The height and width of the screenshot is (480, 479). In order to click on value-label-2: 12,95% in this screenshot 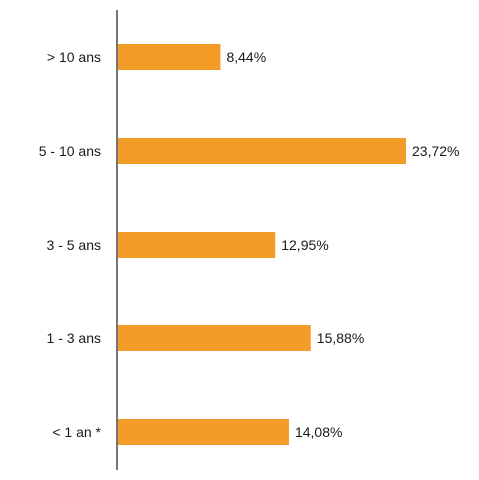, I will do `click(304, 245)`.